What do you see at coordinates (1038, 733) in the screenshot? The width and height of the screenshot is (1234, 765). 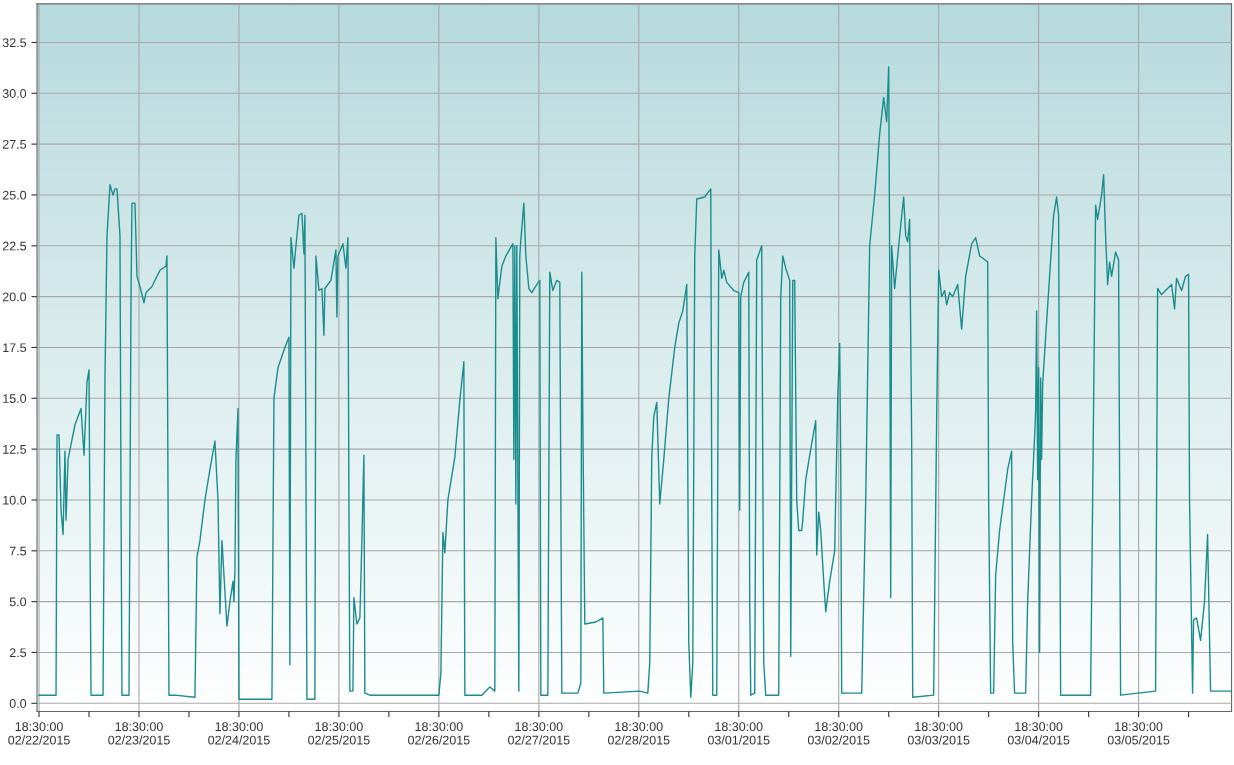 I see `x-tick-label: 18:30:00 03/04/2015` at bounding box center [1038, 733].